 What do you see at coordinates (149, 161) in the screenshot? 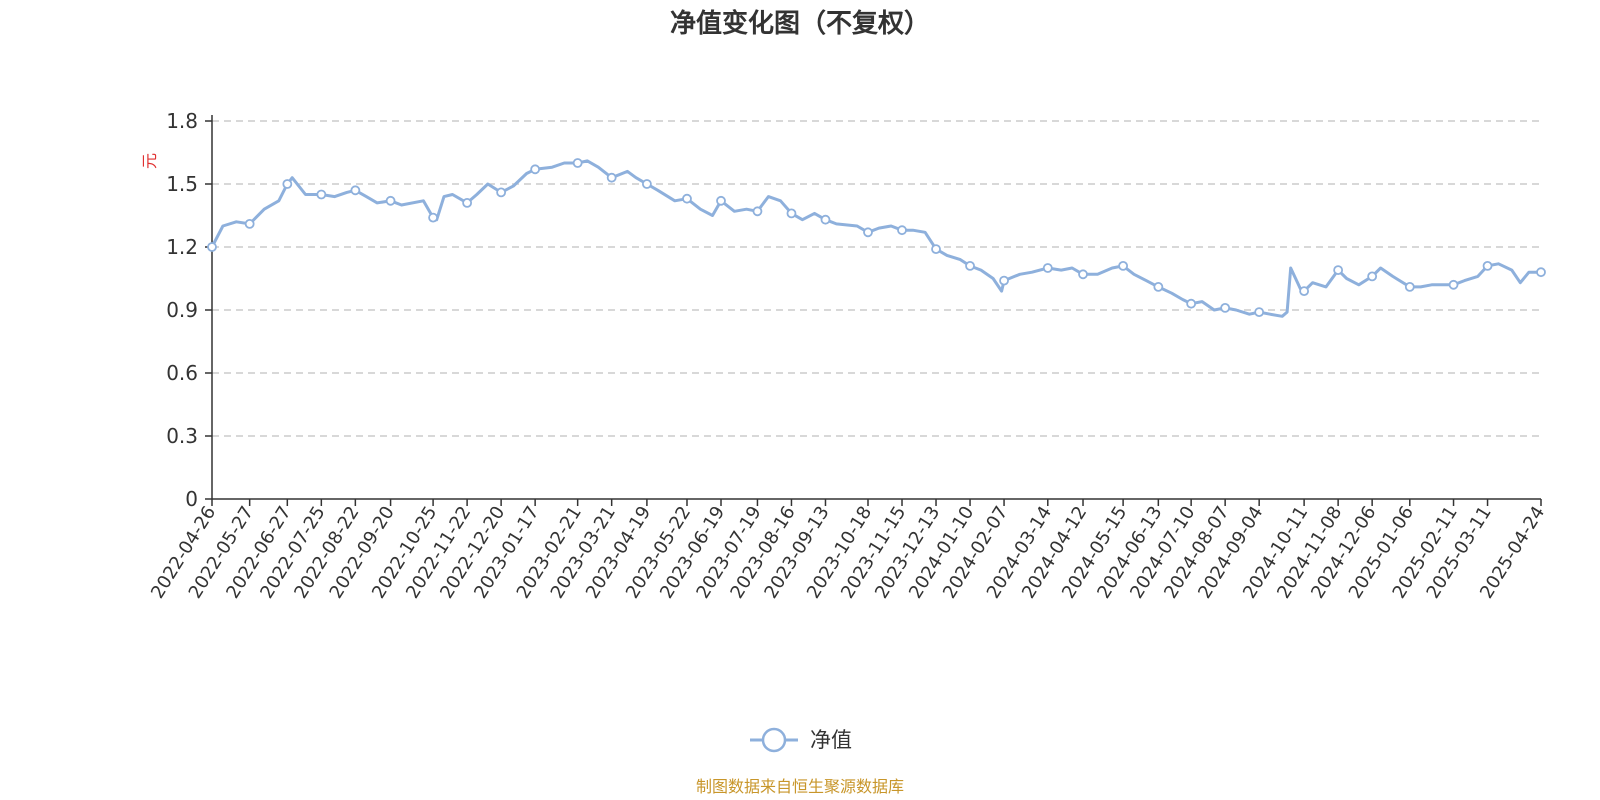
I see `y-axis-unit-label: 元` at bounding box center [149, 161].